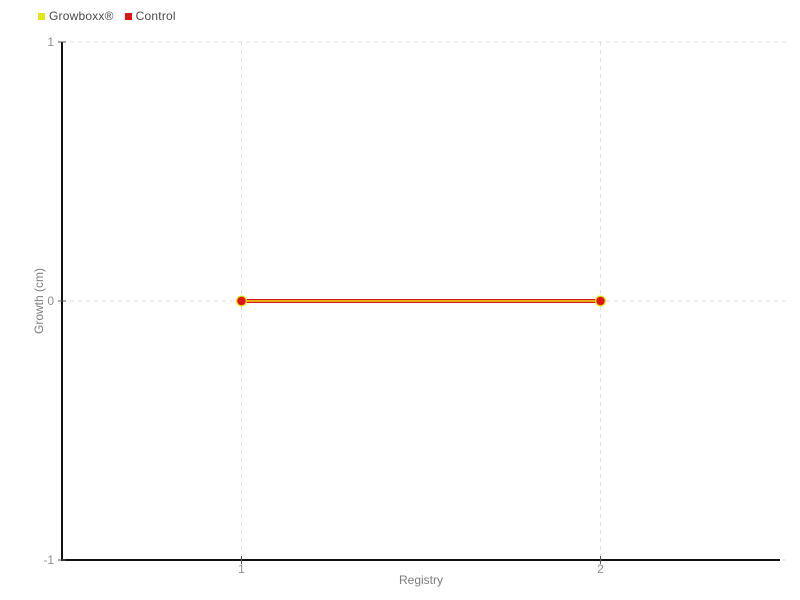 The width and height of the screenshot is (800, 600). Describe the element at coordinates (48, 560) in the screenshot. I see `y-tick-label: -1` at that location.